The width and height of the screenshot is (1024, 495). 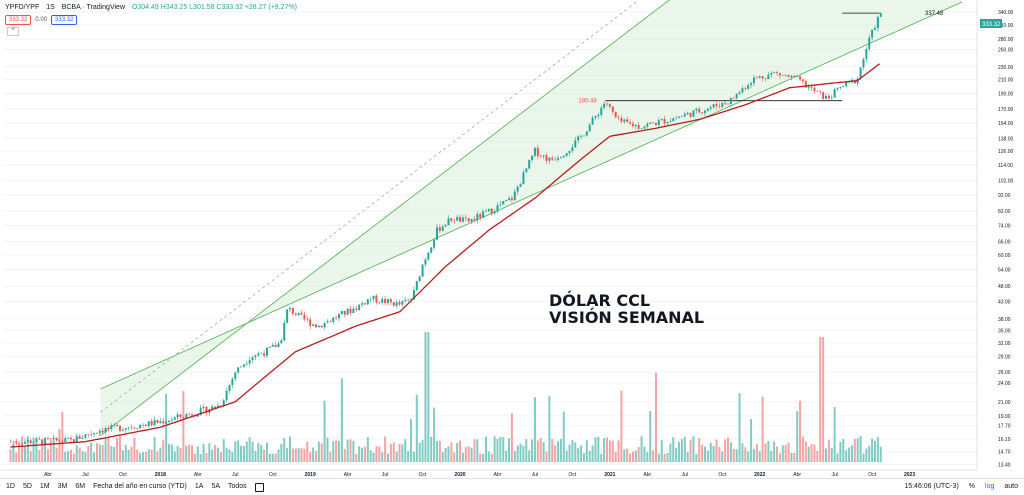 I want to click on range-1d: 1D, so click(x=10, y=486).